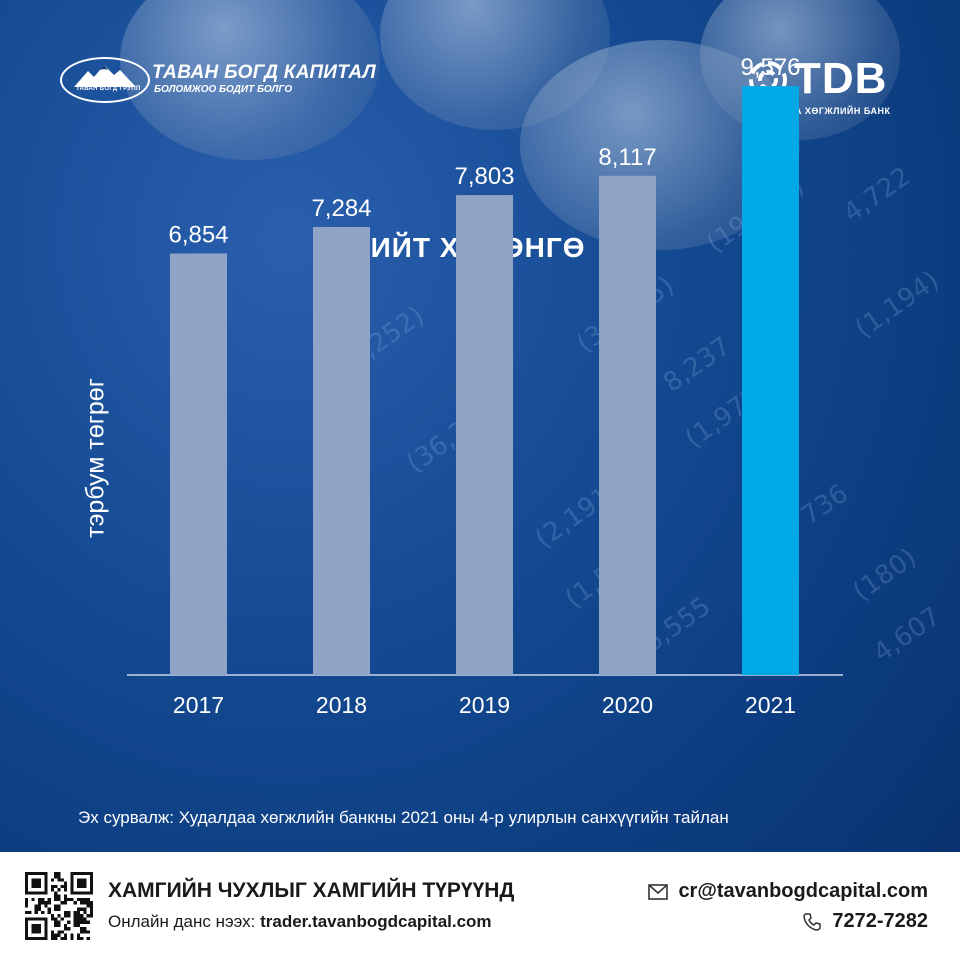 The image size is (960, 960). I want to click on x-tick-label-2019: 2019, so click(484, 705).